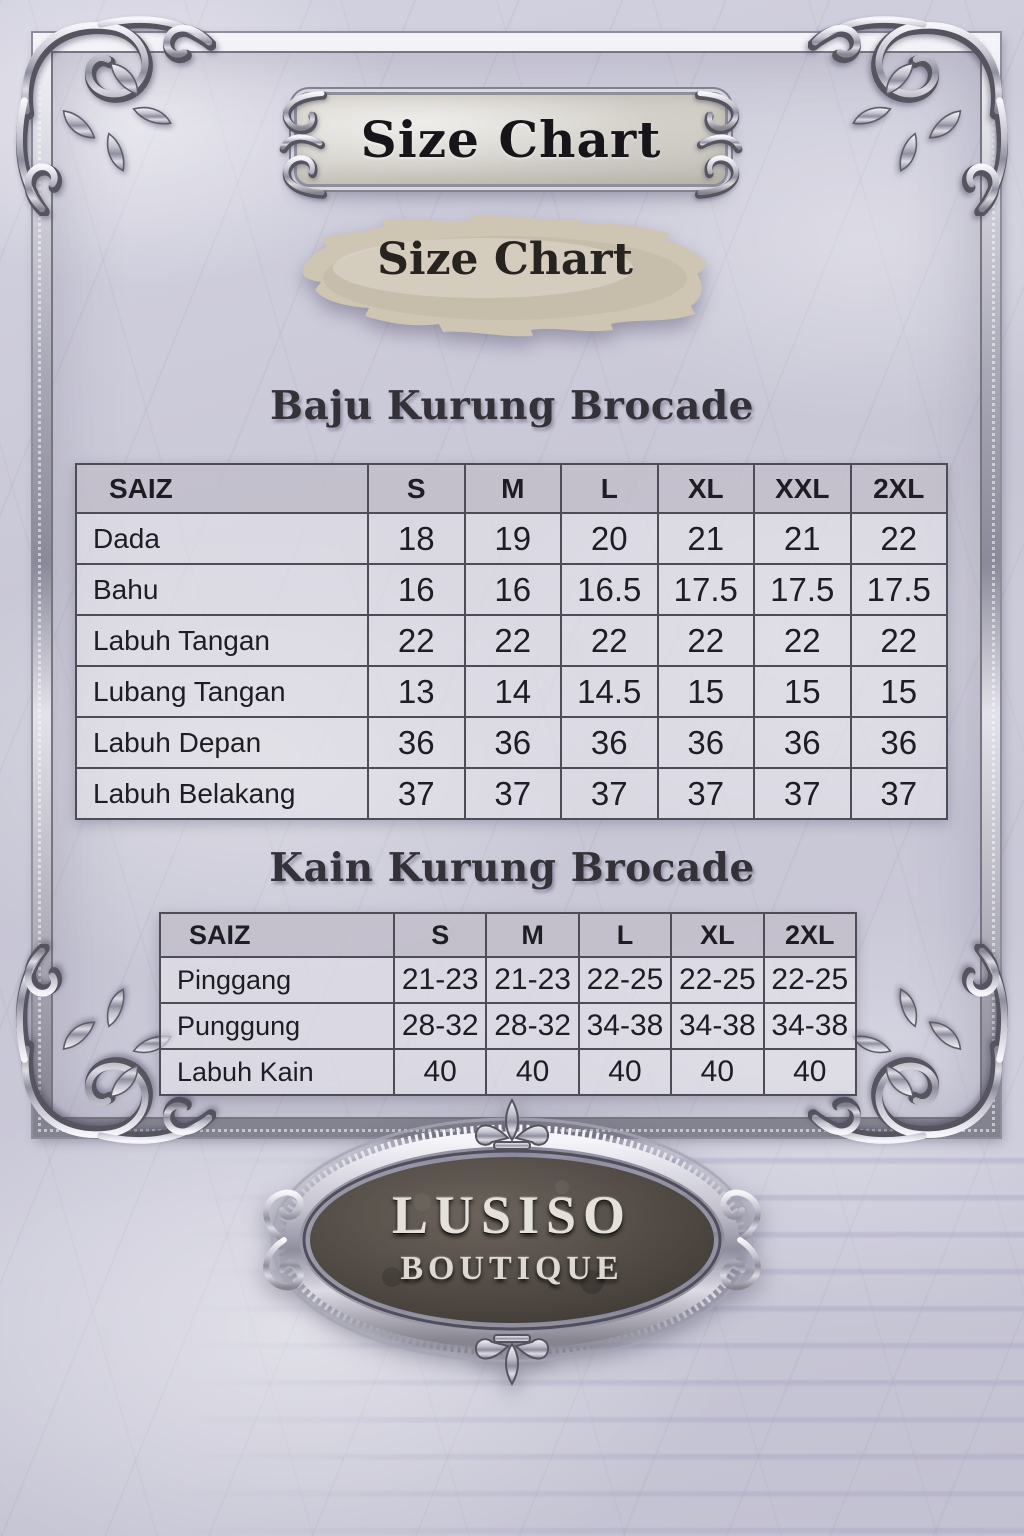  I want to click on measurement-label: Dada, so click(222, 538).